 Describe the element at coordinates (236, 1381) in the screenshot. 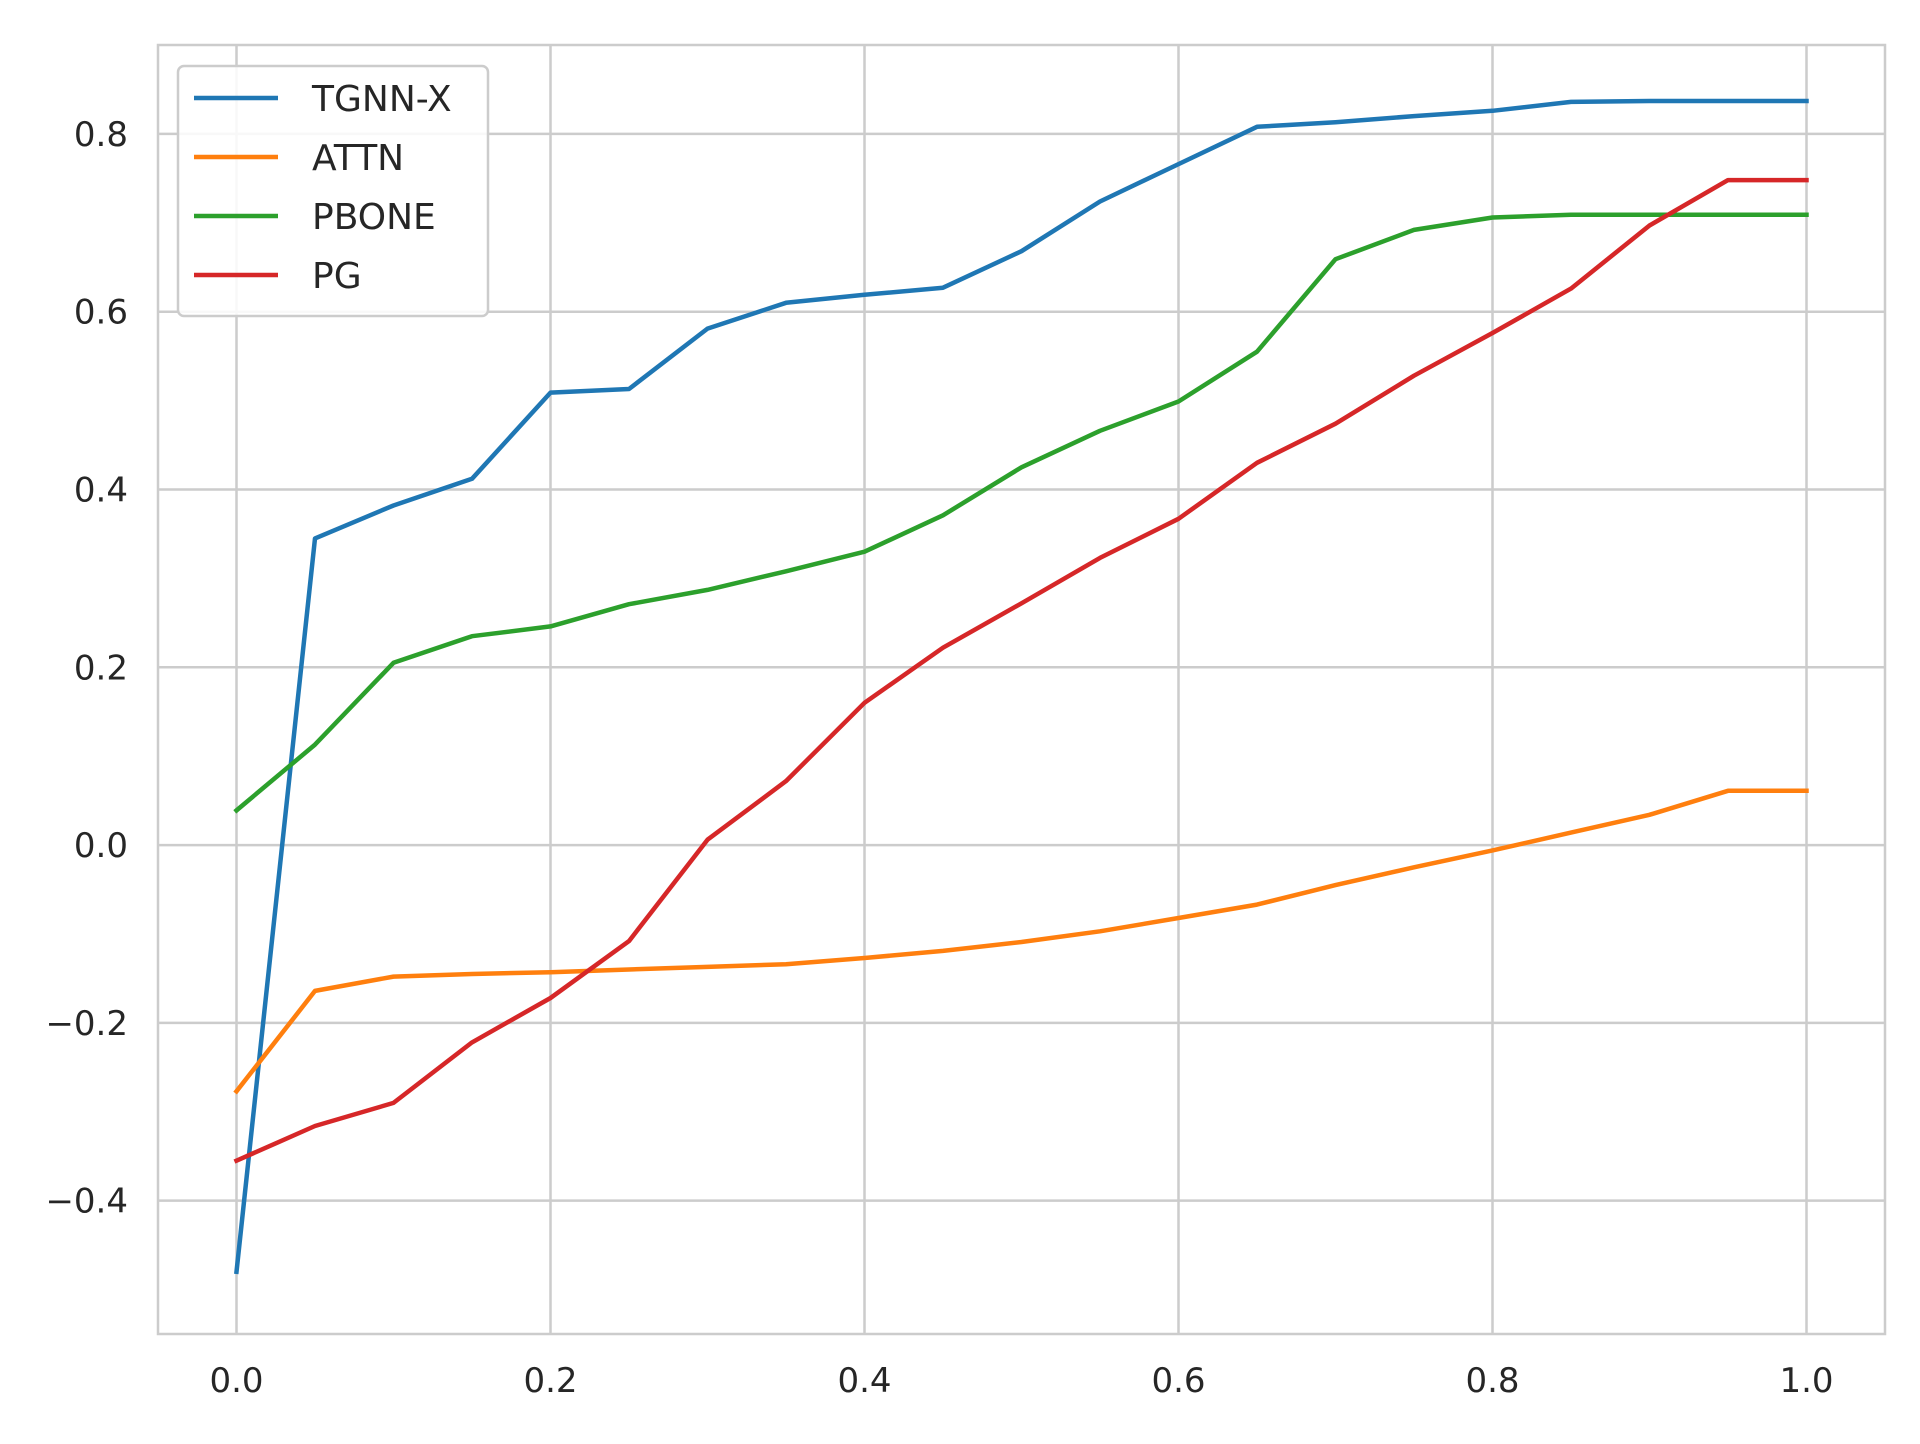

I see `x-tick-label: 0.0` at that location.